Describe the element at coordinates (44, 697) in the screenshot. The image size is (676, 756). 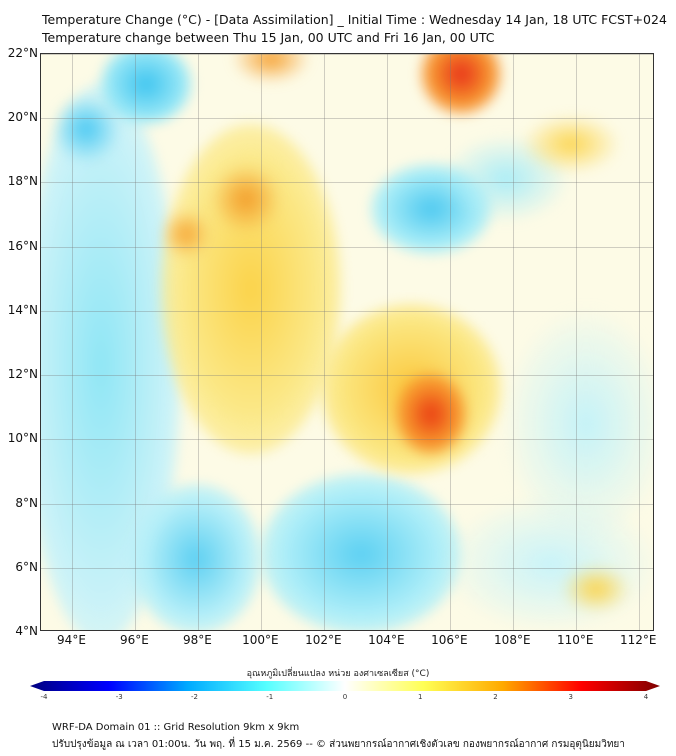
I see `colorbar-tick: -4` at that location.